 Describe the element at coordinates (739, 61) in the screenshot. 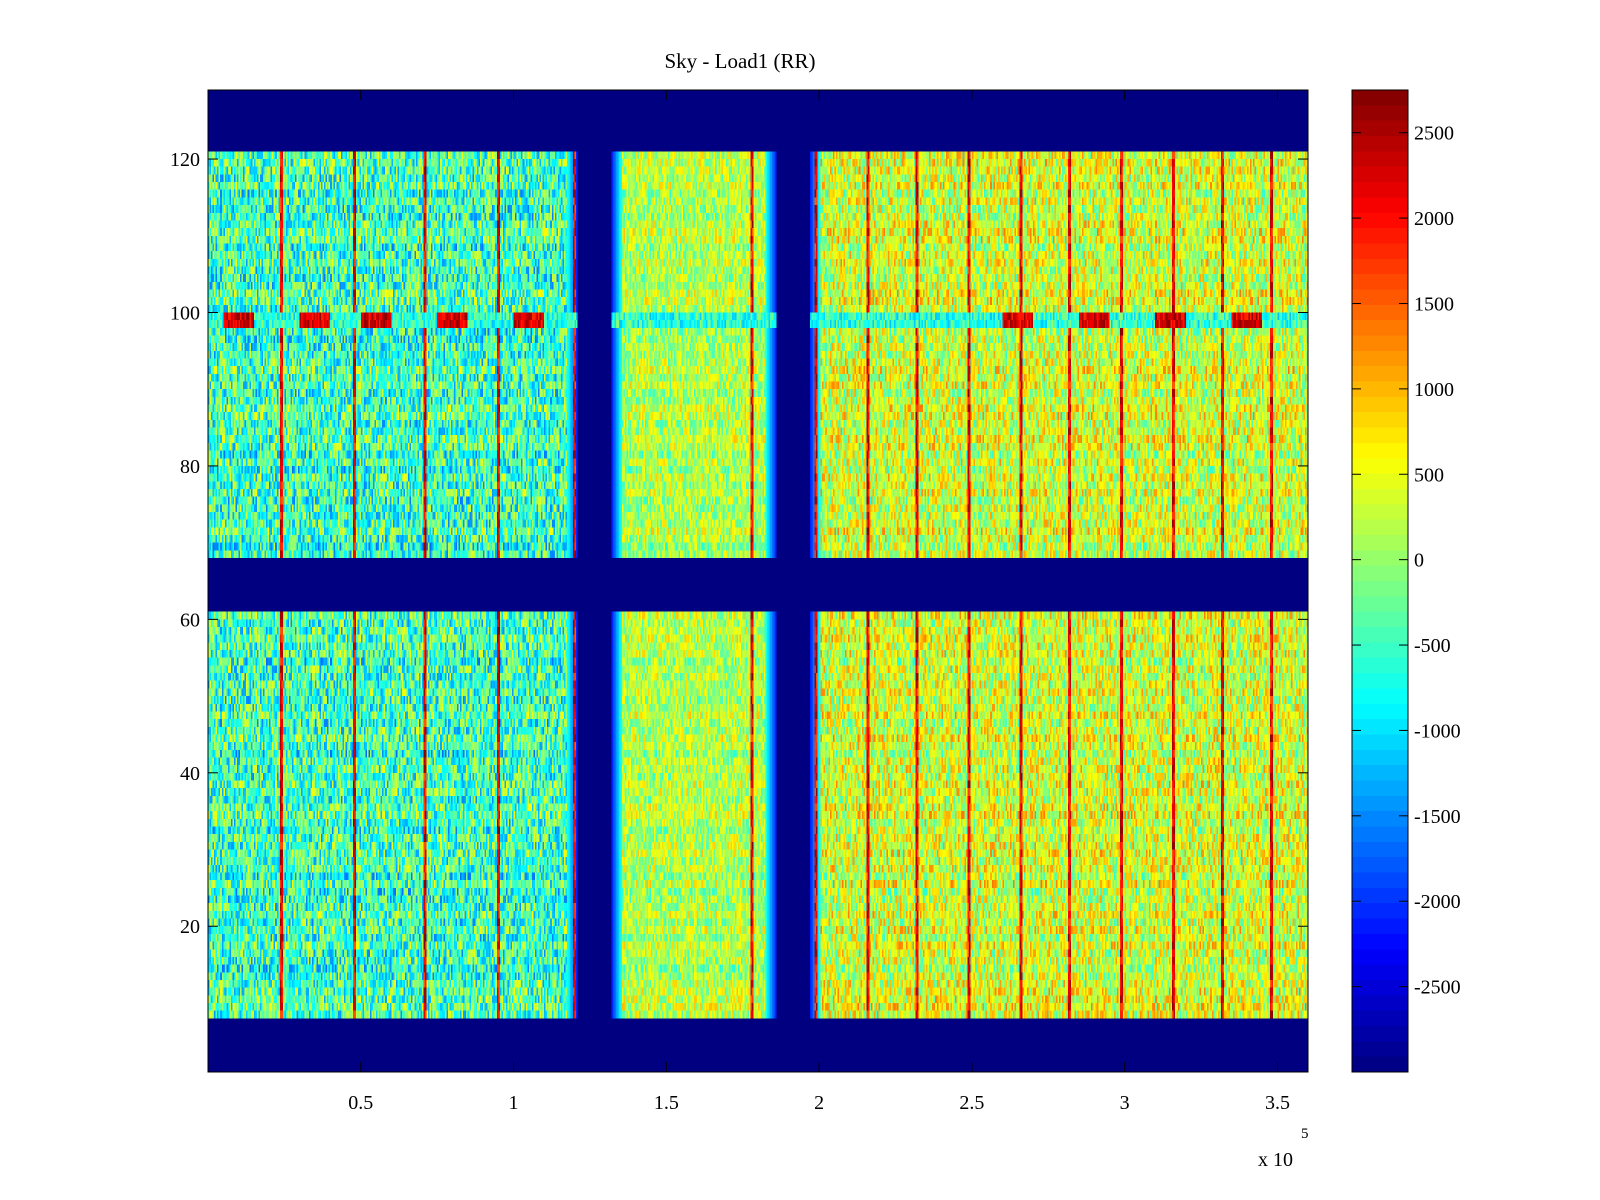

I see `chart-title: Sky - Load1 (RR)` at that location.